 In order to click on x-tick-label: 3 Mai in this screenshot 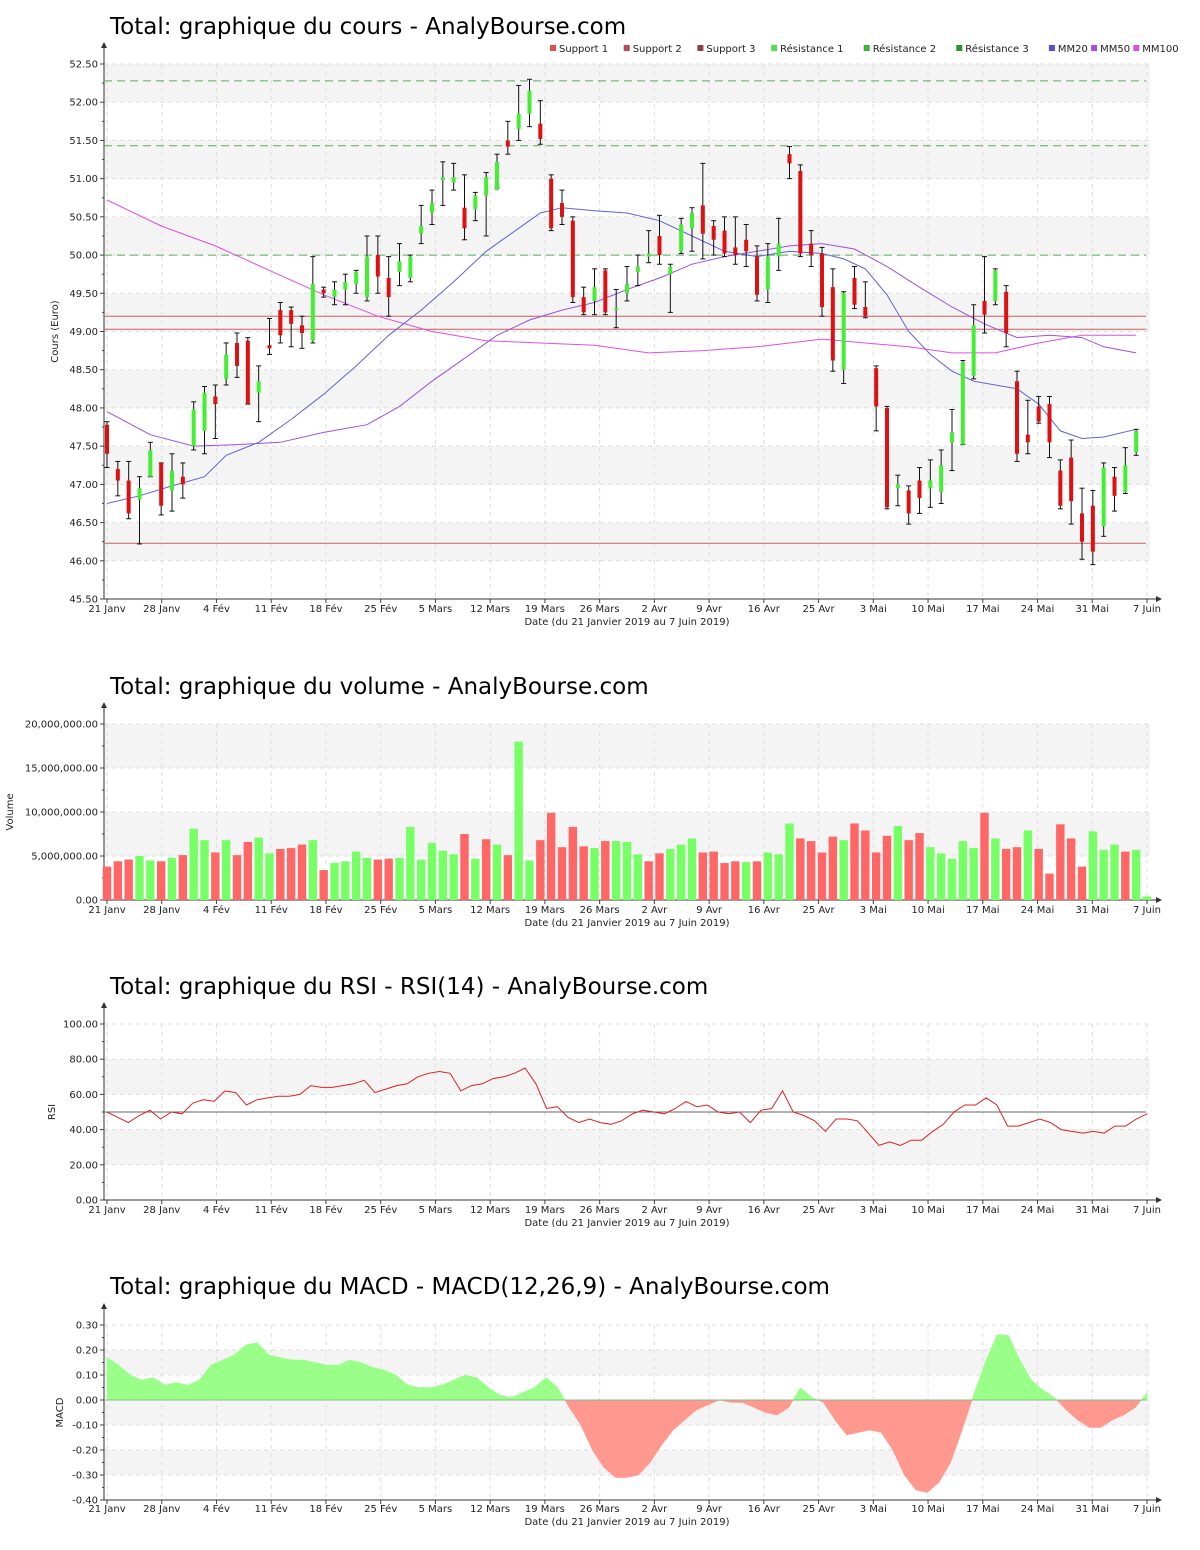, I will do `click(873, 609)`.